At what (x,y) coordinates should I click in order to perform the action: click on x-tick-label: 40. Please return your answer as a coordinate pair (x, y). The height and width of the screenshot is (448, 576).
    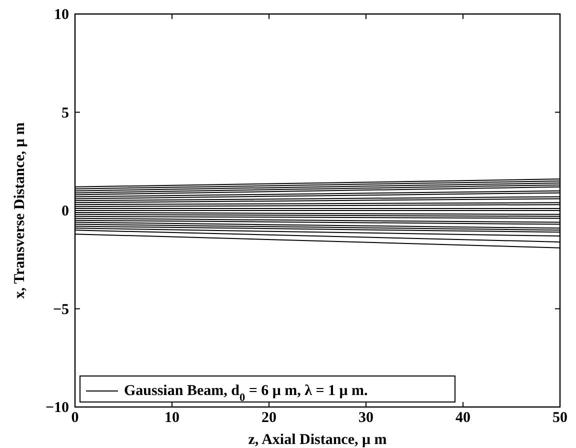
    Looking at the image, I should click on (463, 418).